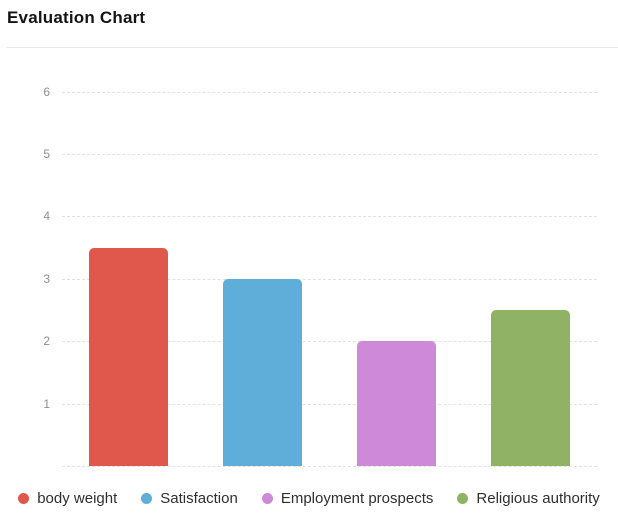 The height and width of the screenshot is (515, 618). Describe the element at coordinates (46, 216) in the screenshot. I see `y-axis-tick-4: 4` at that location.